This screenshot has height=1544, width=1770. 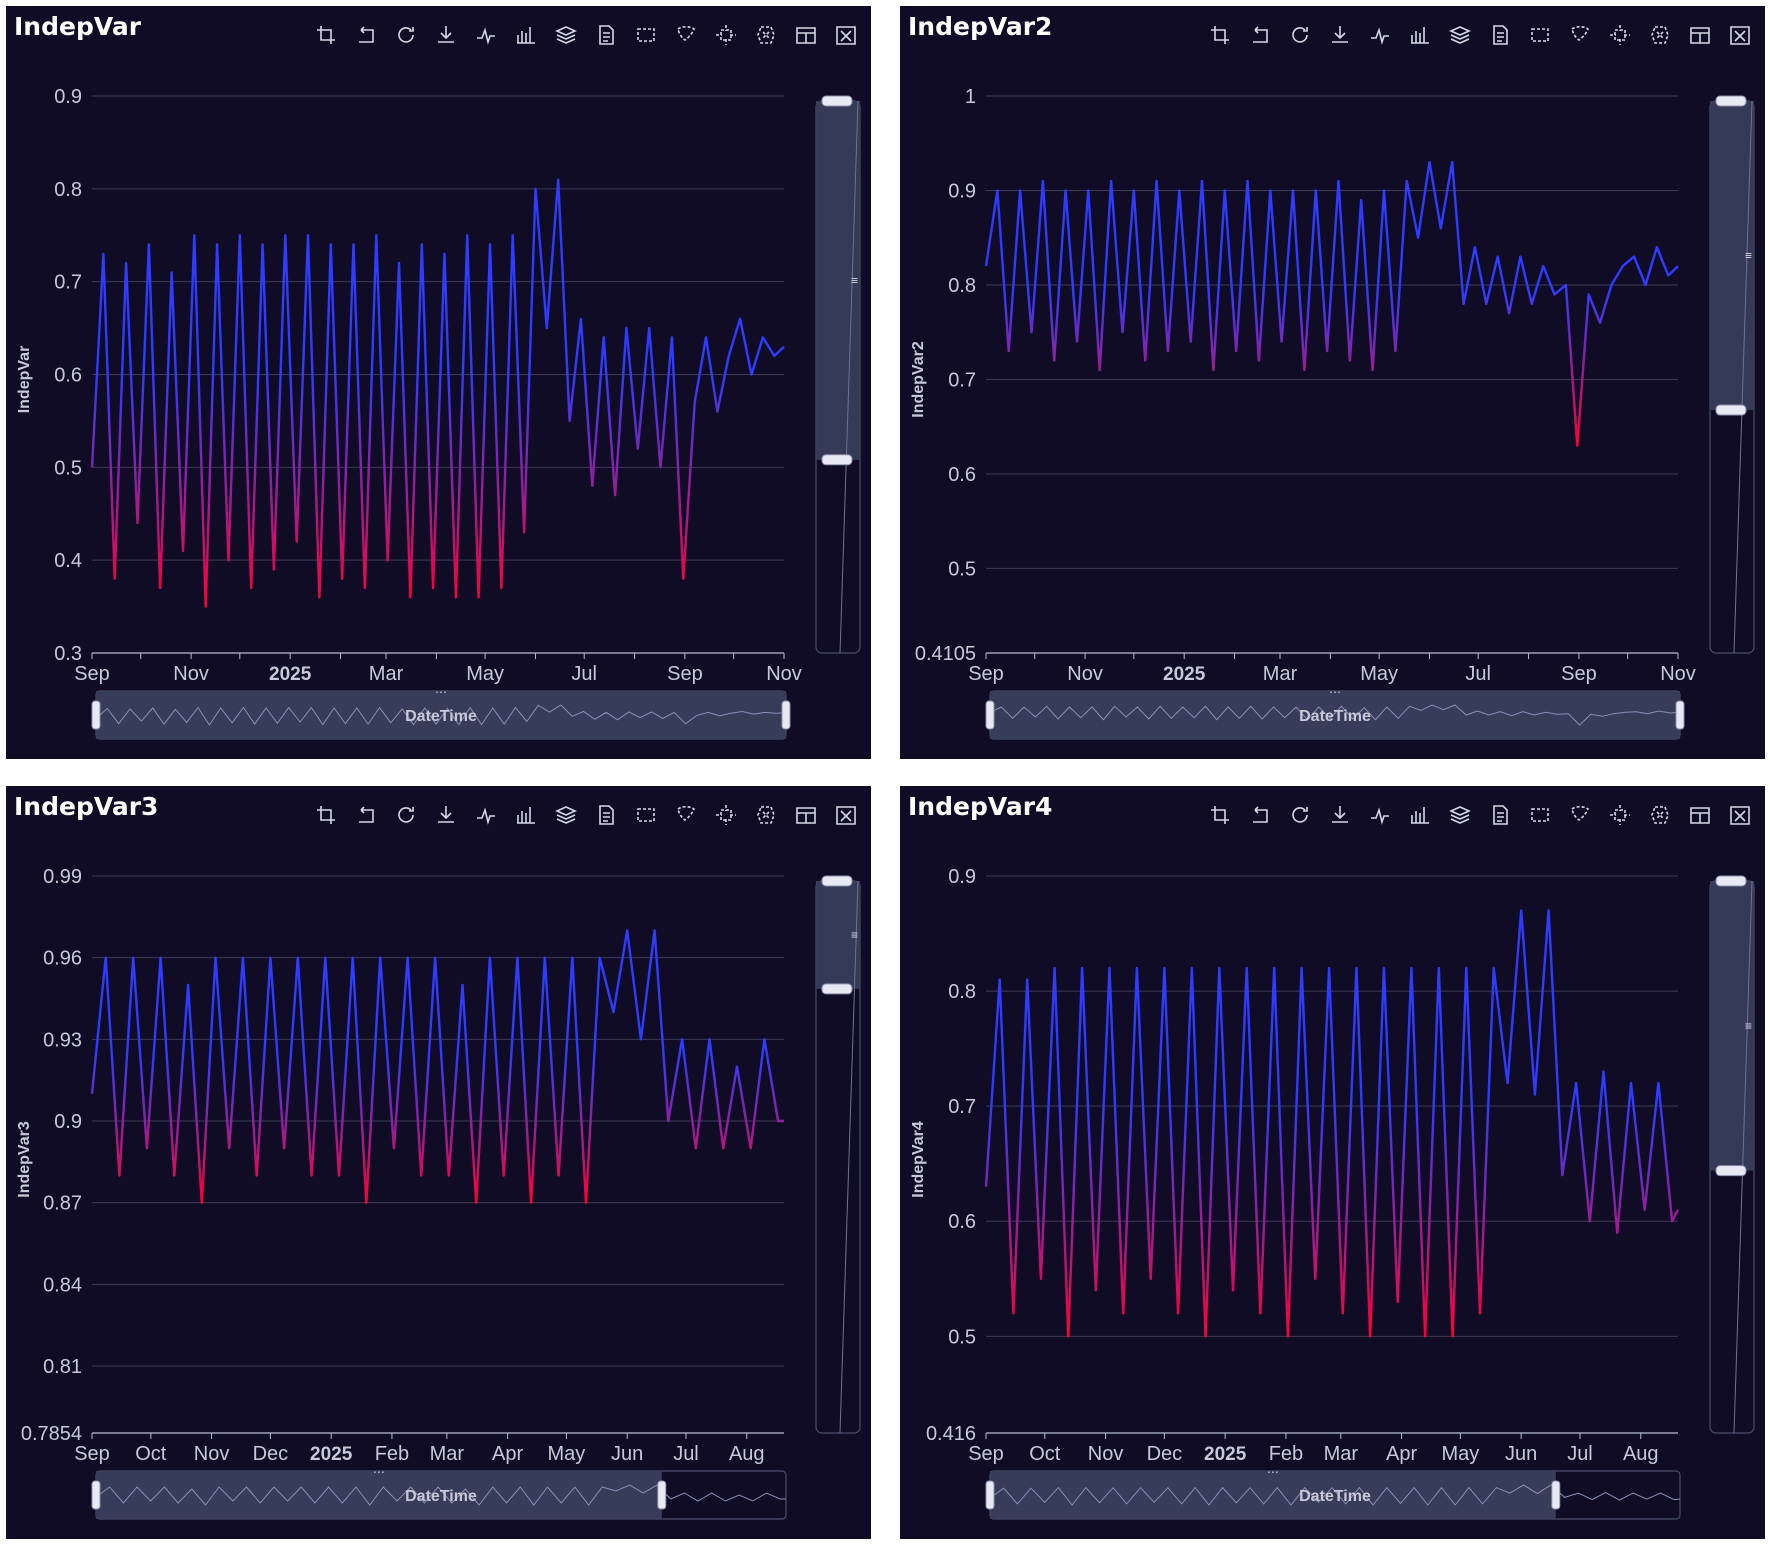 What do you see at coordinates (1678, 674) in the screenshot?
I see `x-tick-label: Nov` at bounding box center [1678, 674].